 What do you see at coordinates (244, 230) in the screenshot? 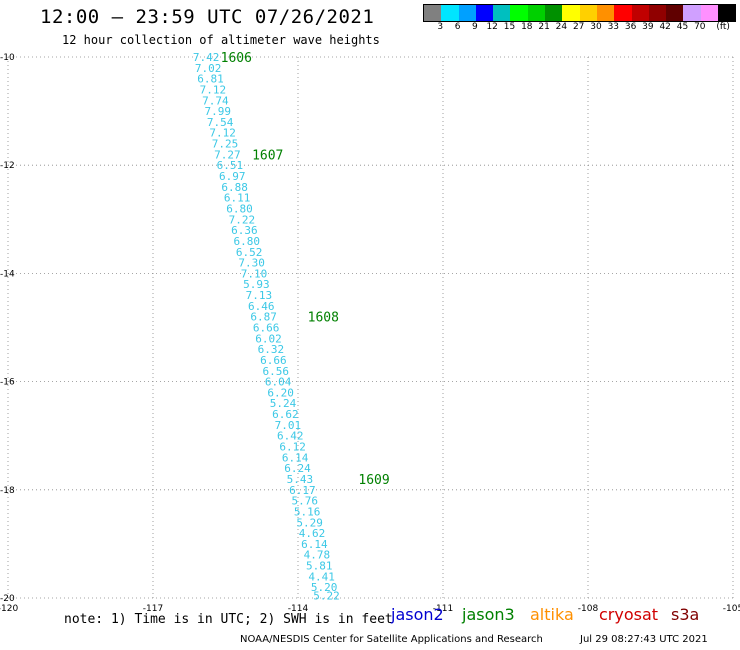
I see `wave-height-label: 6.36` at bounding box center [244, 230].